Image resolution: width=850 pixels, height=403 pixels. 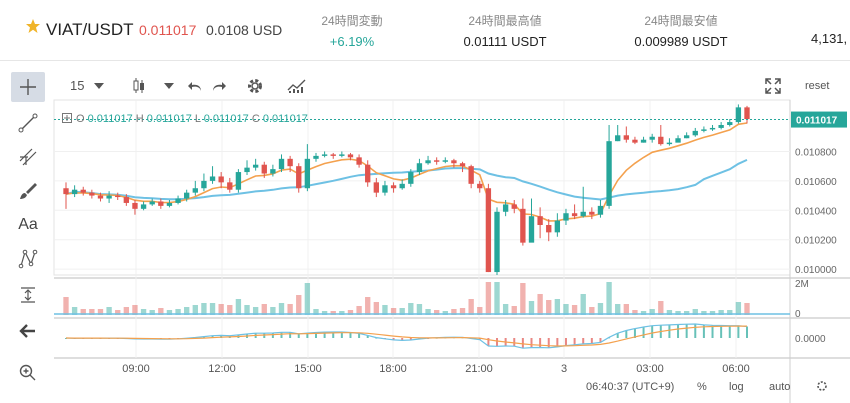 I want to click on pattern-tool, so click(x=28, y=259).